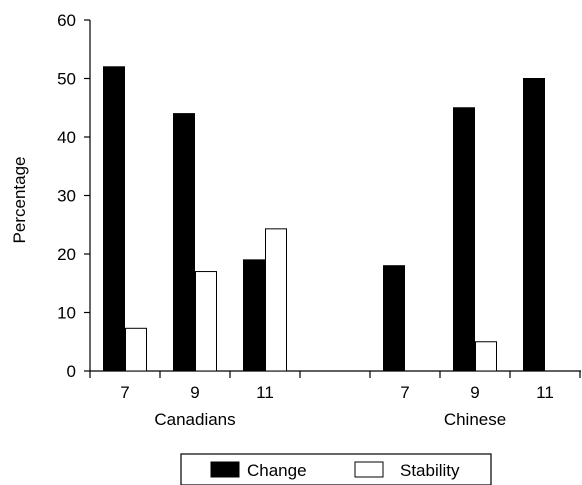  Describe the element at coordinates (369, 469) in the screenshot. I see `legend-swatch-stability` at that location.